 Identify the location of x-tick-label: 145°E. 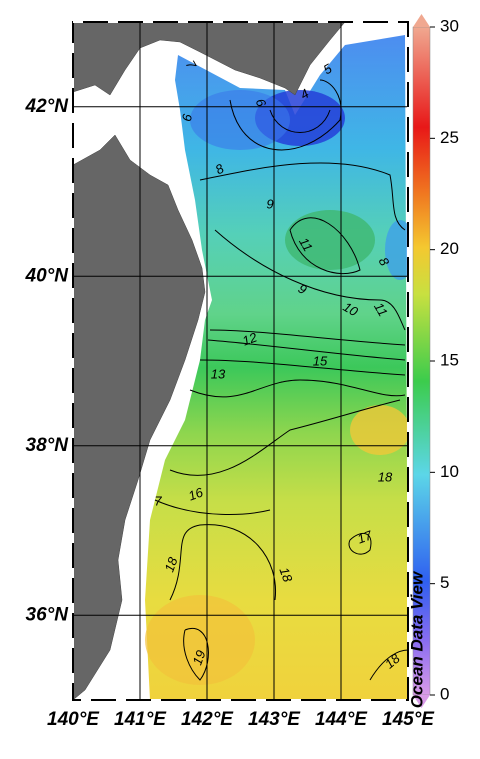
(408, 719).